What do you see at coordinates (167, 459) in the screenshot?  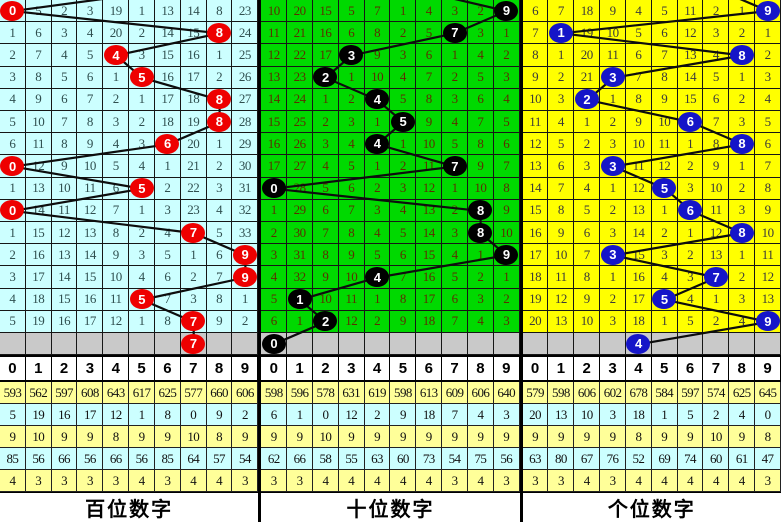 I see `stat-cell: 85` at bounding box center [167, 459].